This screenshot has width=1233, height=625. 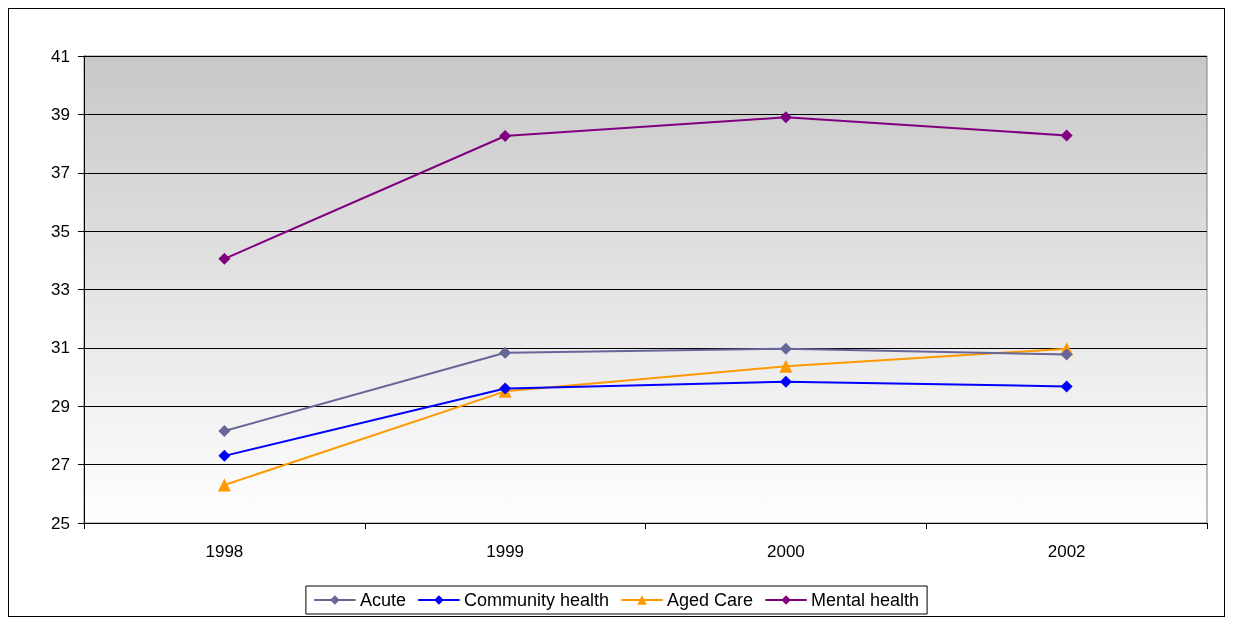 I want to click on x-tick-label: 1999, so click(x=505, y=551).